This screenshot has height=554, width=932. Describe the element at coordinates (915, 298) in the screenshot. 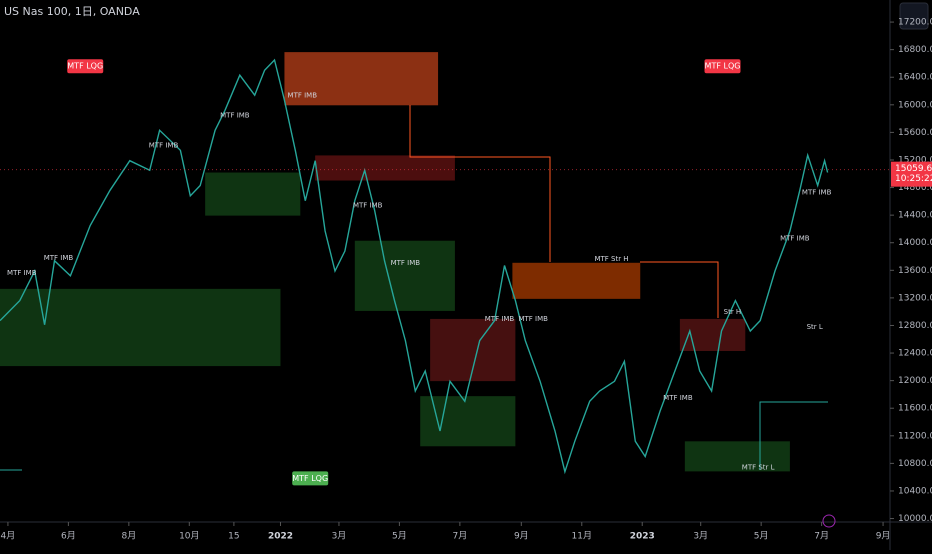

I see `y-tick-label: 13200.0` at that location.